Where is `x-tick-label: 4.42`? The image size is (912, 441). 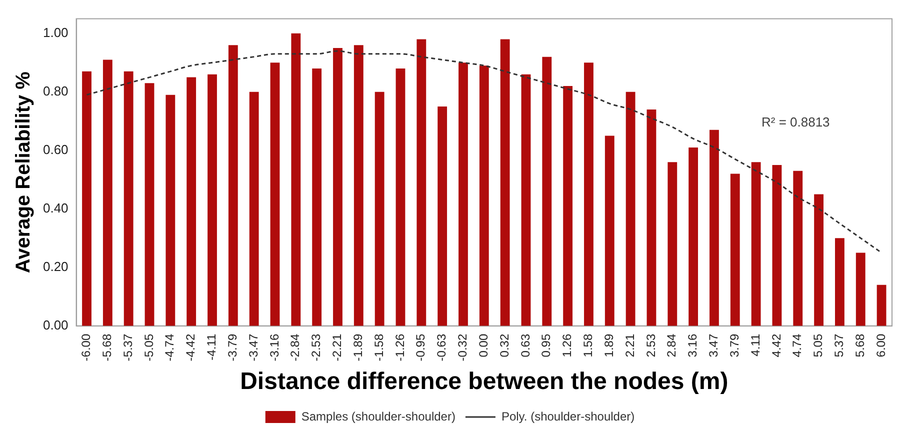
x-tick-label: 4.42 is located at coordinates (776, 346).